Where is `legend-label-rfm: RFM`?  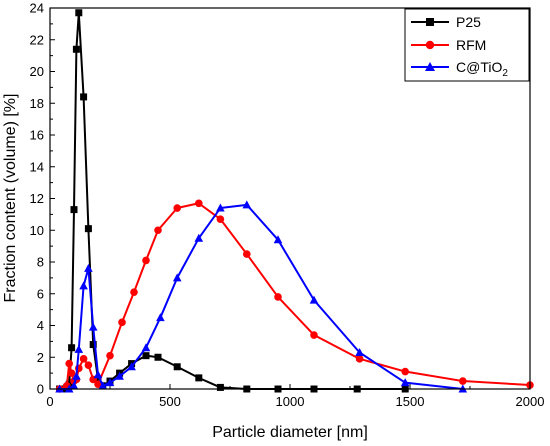
legend-label-rfm: RFM is located at coordinates (471, 45).